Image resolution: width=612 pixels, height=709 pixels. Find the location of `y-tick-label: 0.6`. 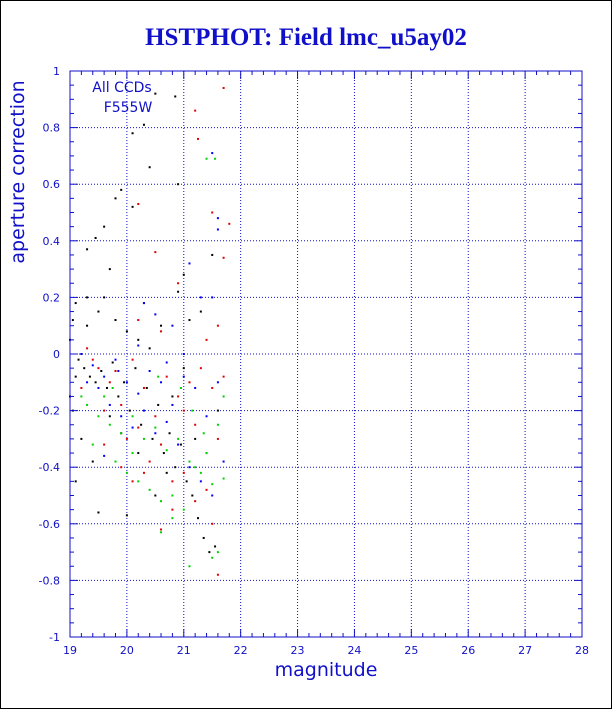

y-tick-label: 0.6 is located at coordinates (52, 184).